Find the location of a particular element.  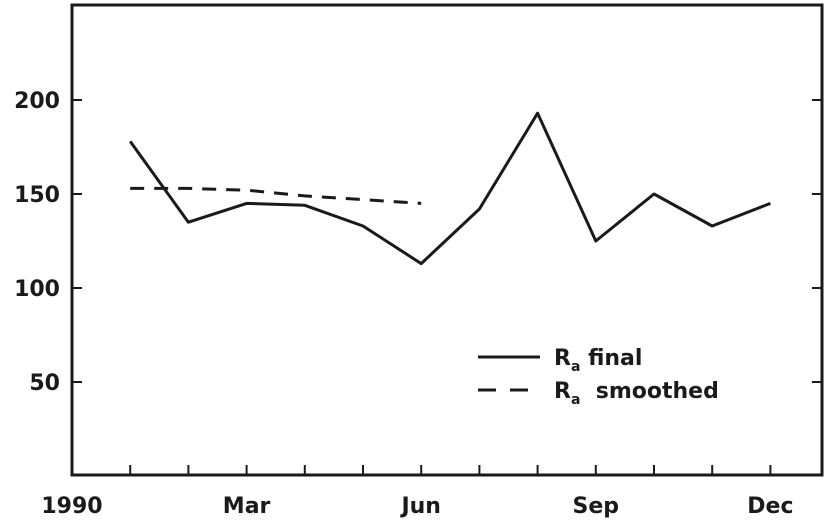

y-tick-label: 150 is located at coordinates (37, 195).